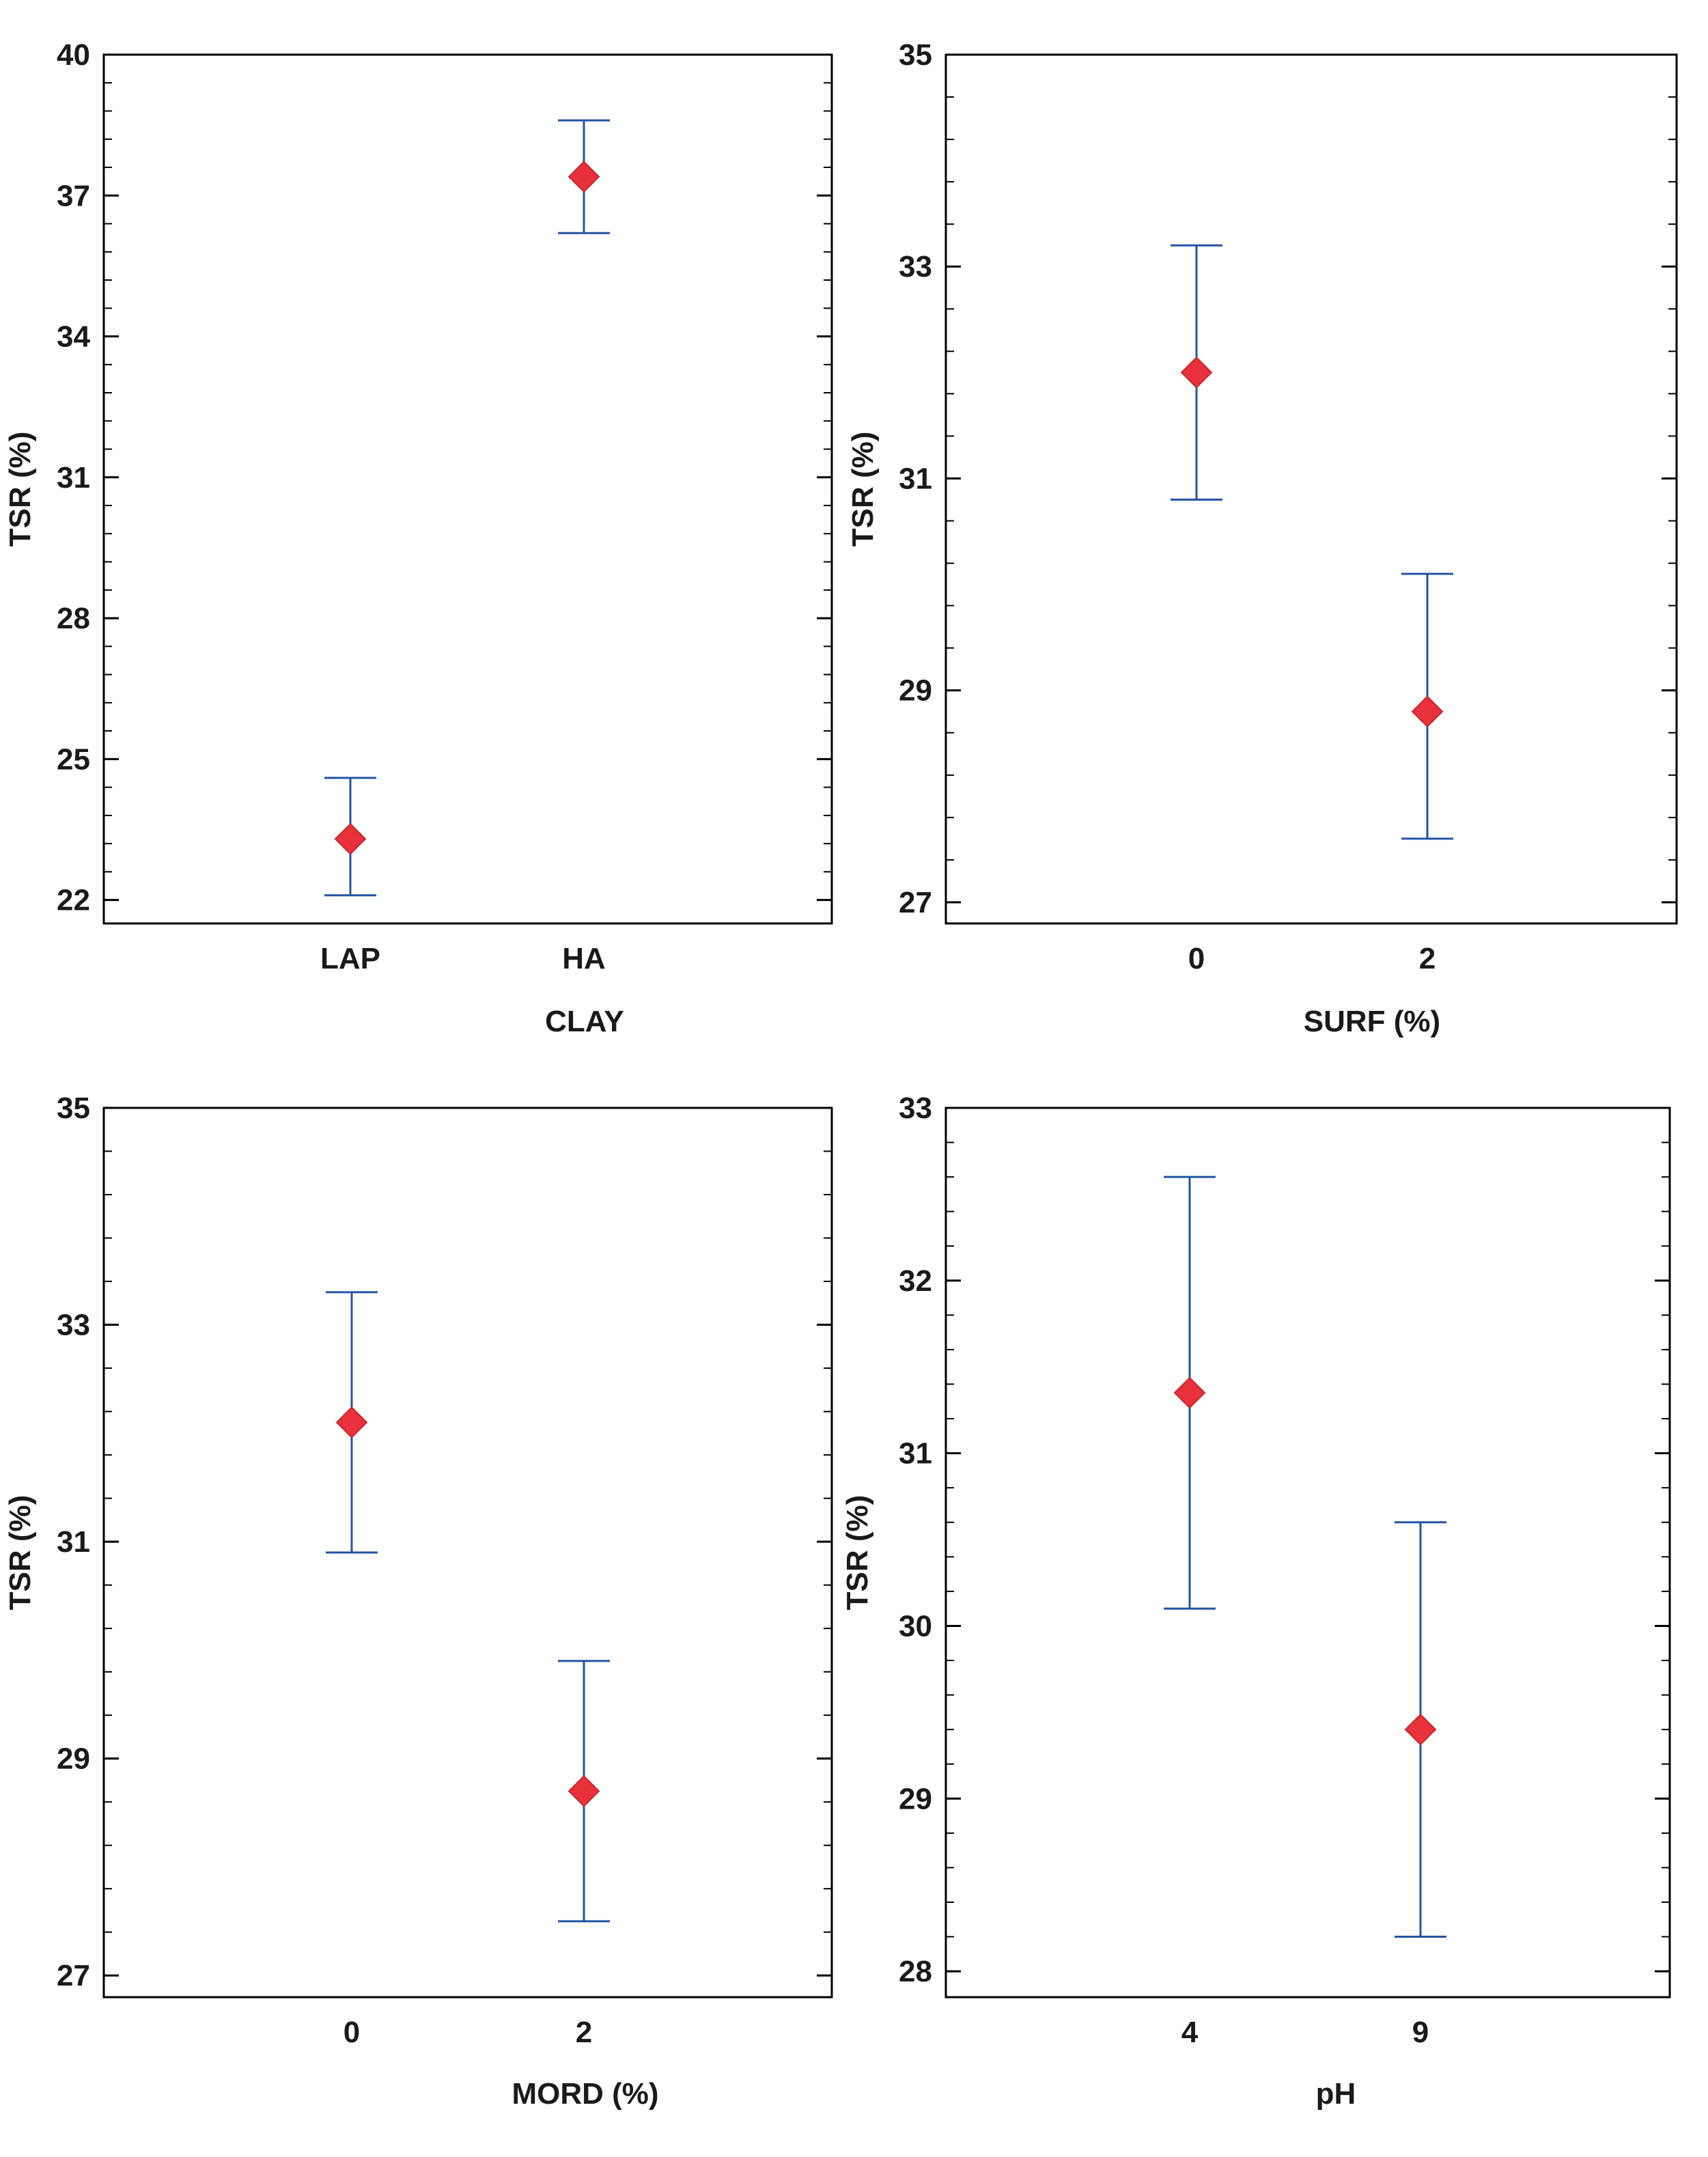 Image resolution: width=1708 pixels, height=2157 pixels. What do you see at coordinates (350, 958) in the screenshot?
I see `x-tick-label: LAP` at bounding box center [350, 958].